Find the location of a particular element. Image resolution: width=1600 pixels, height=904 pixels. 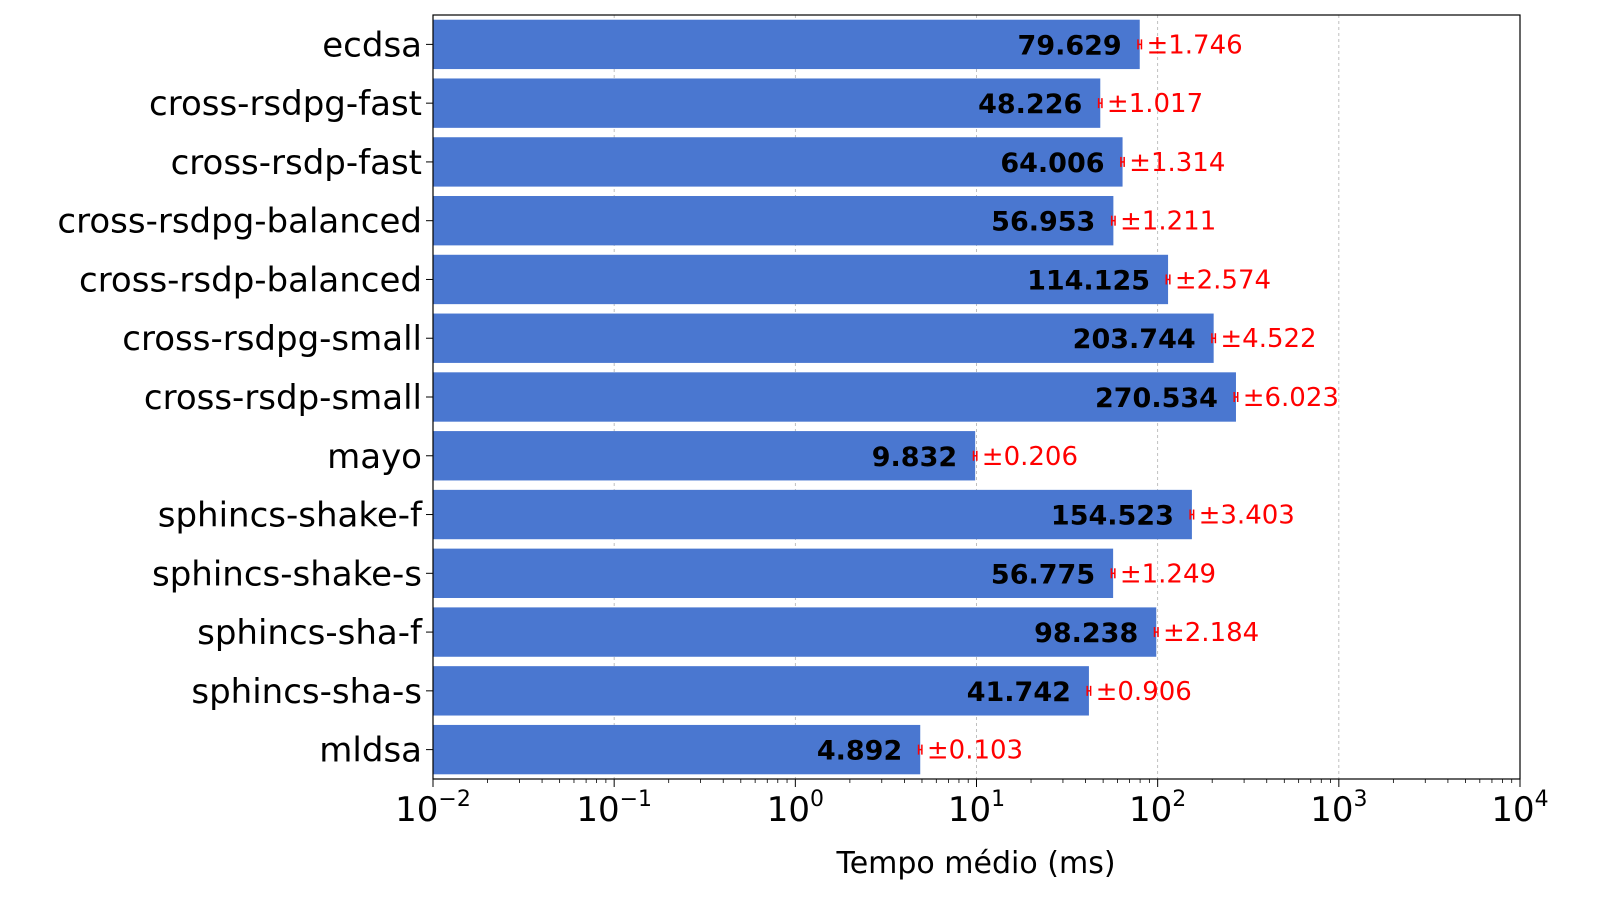

bar-value-label: 41.742 is located at coordinates (1019, 692).